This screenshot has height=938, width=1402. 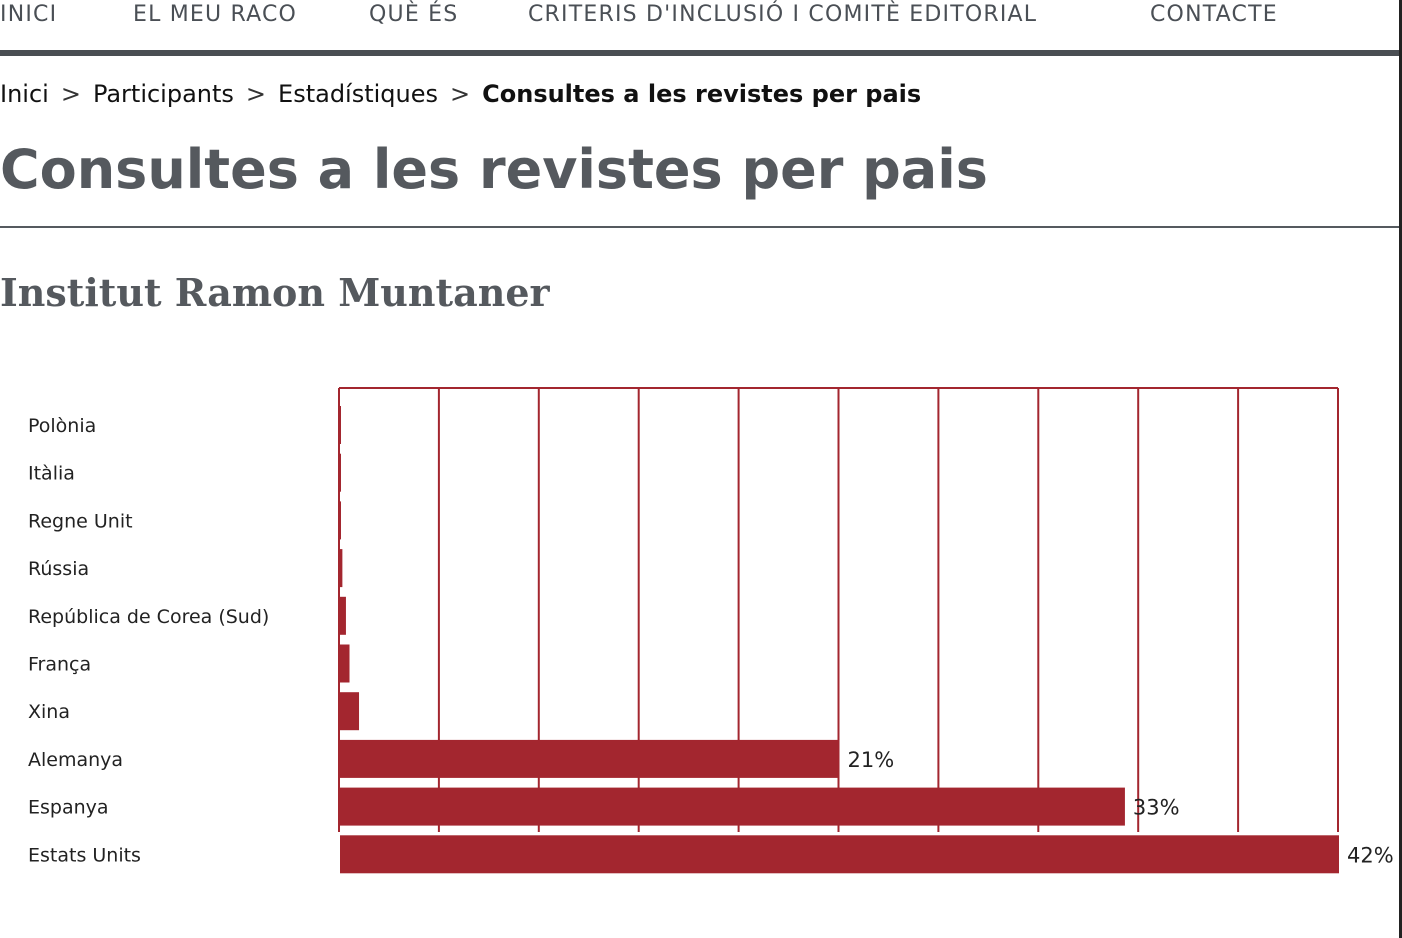 What do you see at coordinates (414, 14) in the screenshot?
I see `nav-item-que-es: QUÈ ÉS` at bounding box center [414, 14].